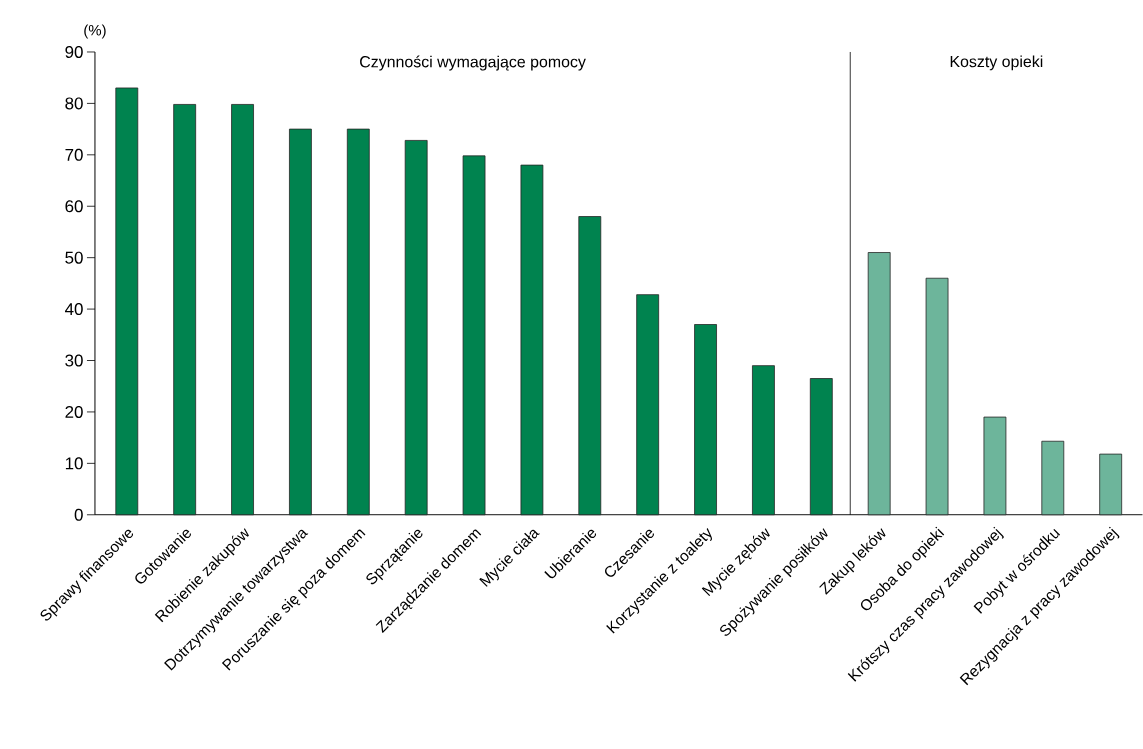 This screenshot has height=749, width=1143. I want to click on annotation: Czynności wymagające pomocy, so click(473, 63).